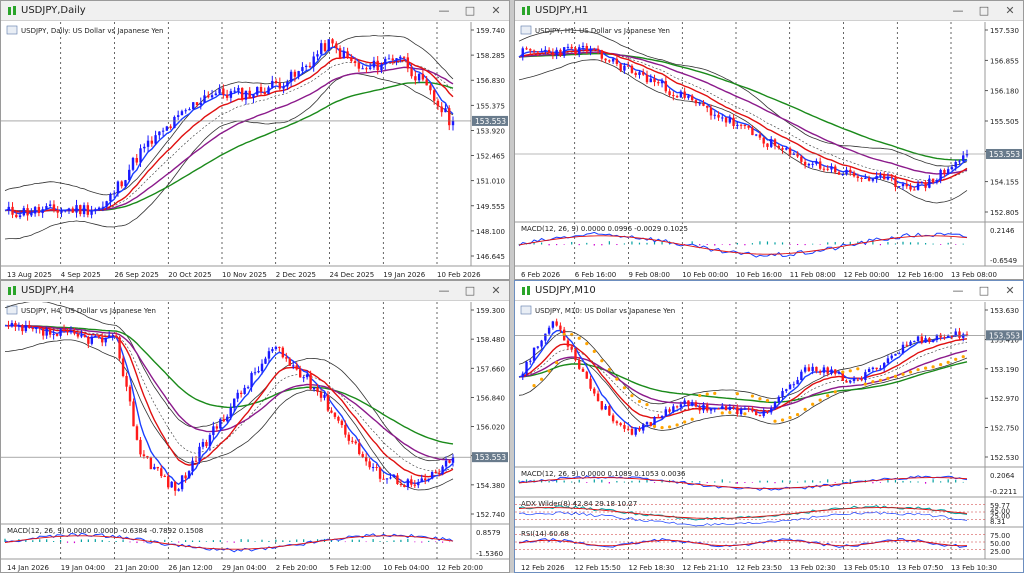 Image resolution: width=1024 pixels, height=573 pixels. I want to click on price-label: 159.740, so click(490, 31).